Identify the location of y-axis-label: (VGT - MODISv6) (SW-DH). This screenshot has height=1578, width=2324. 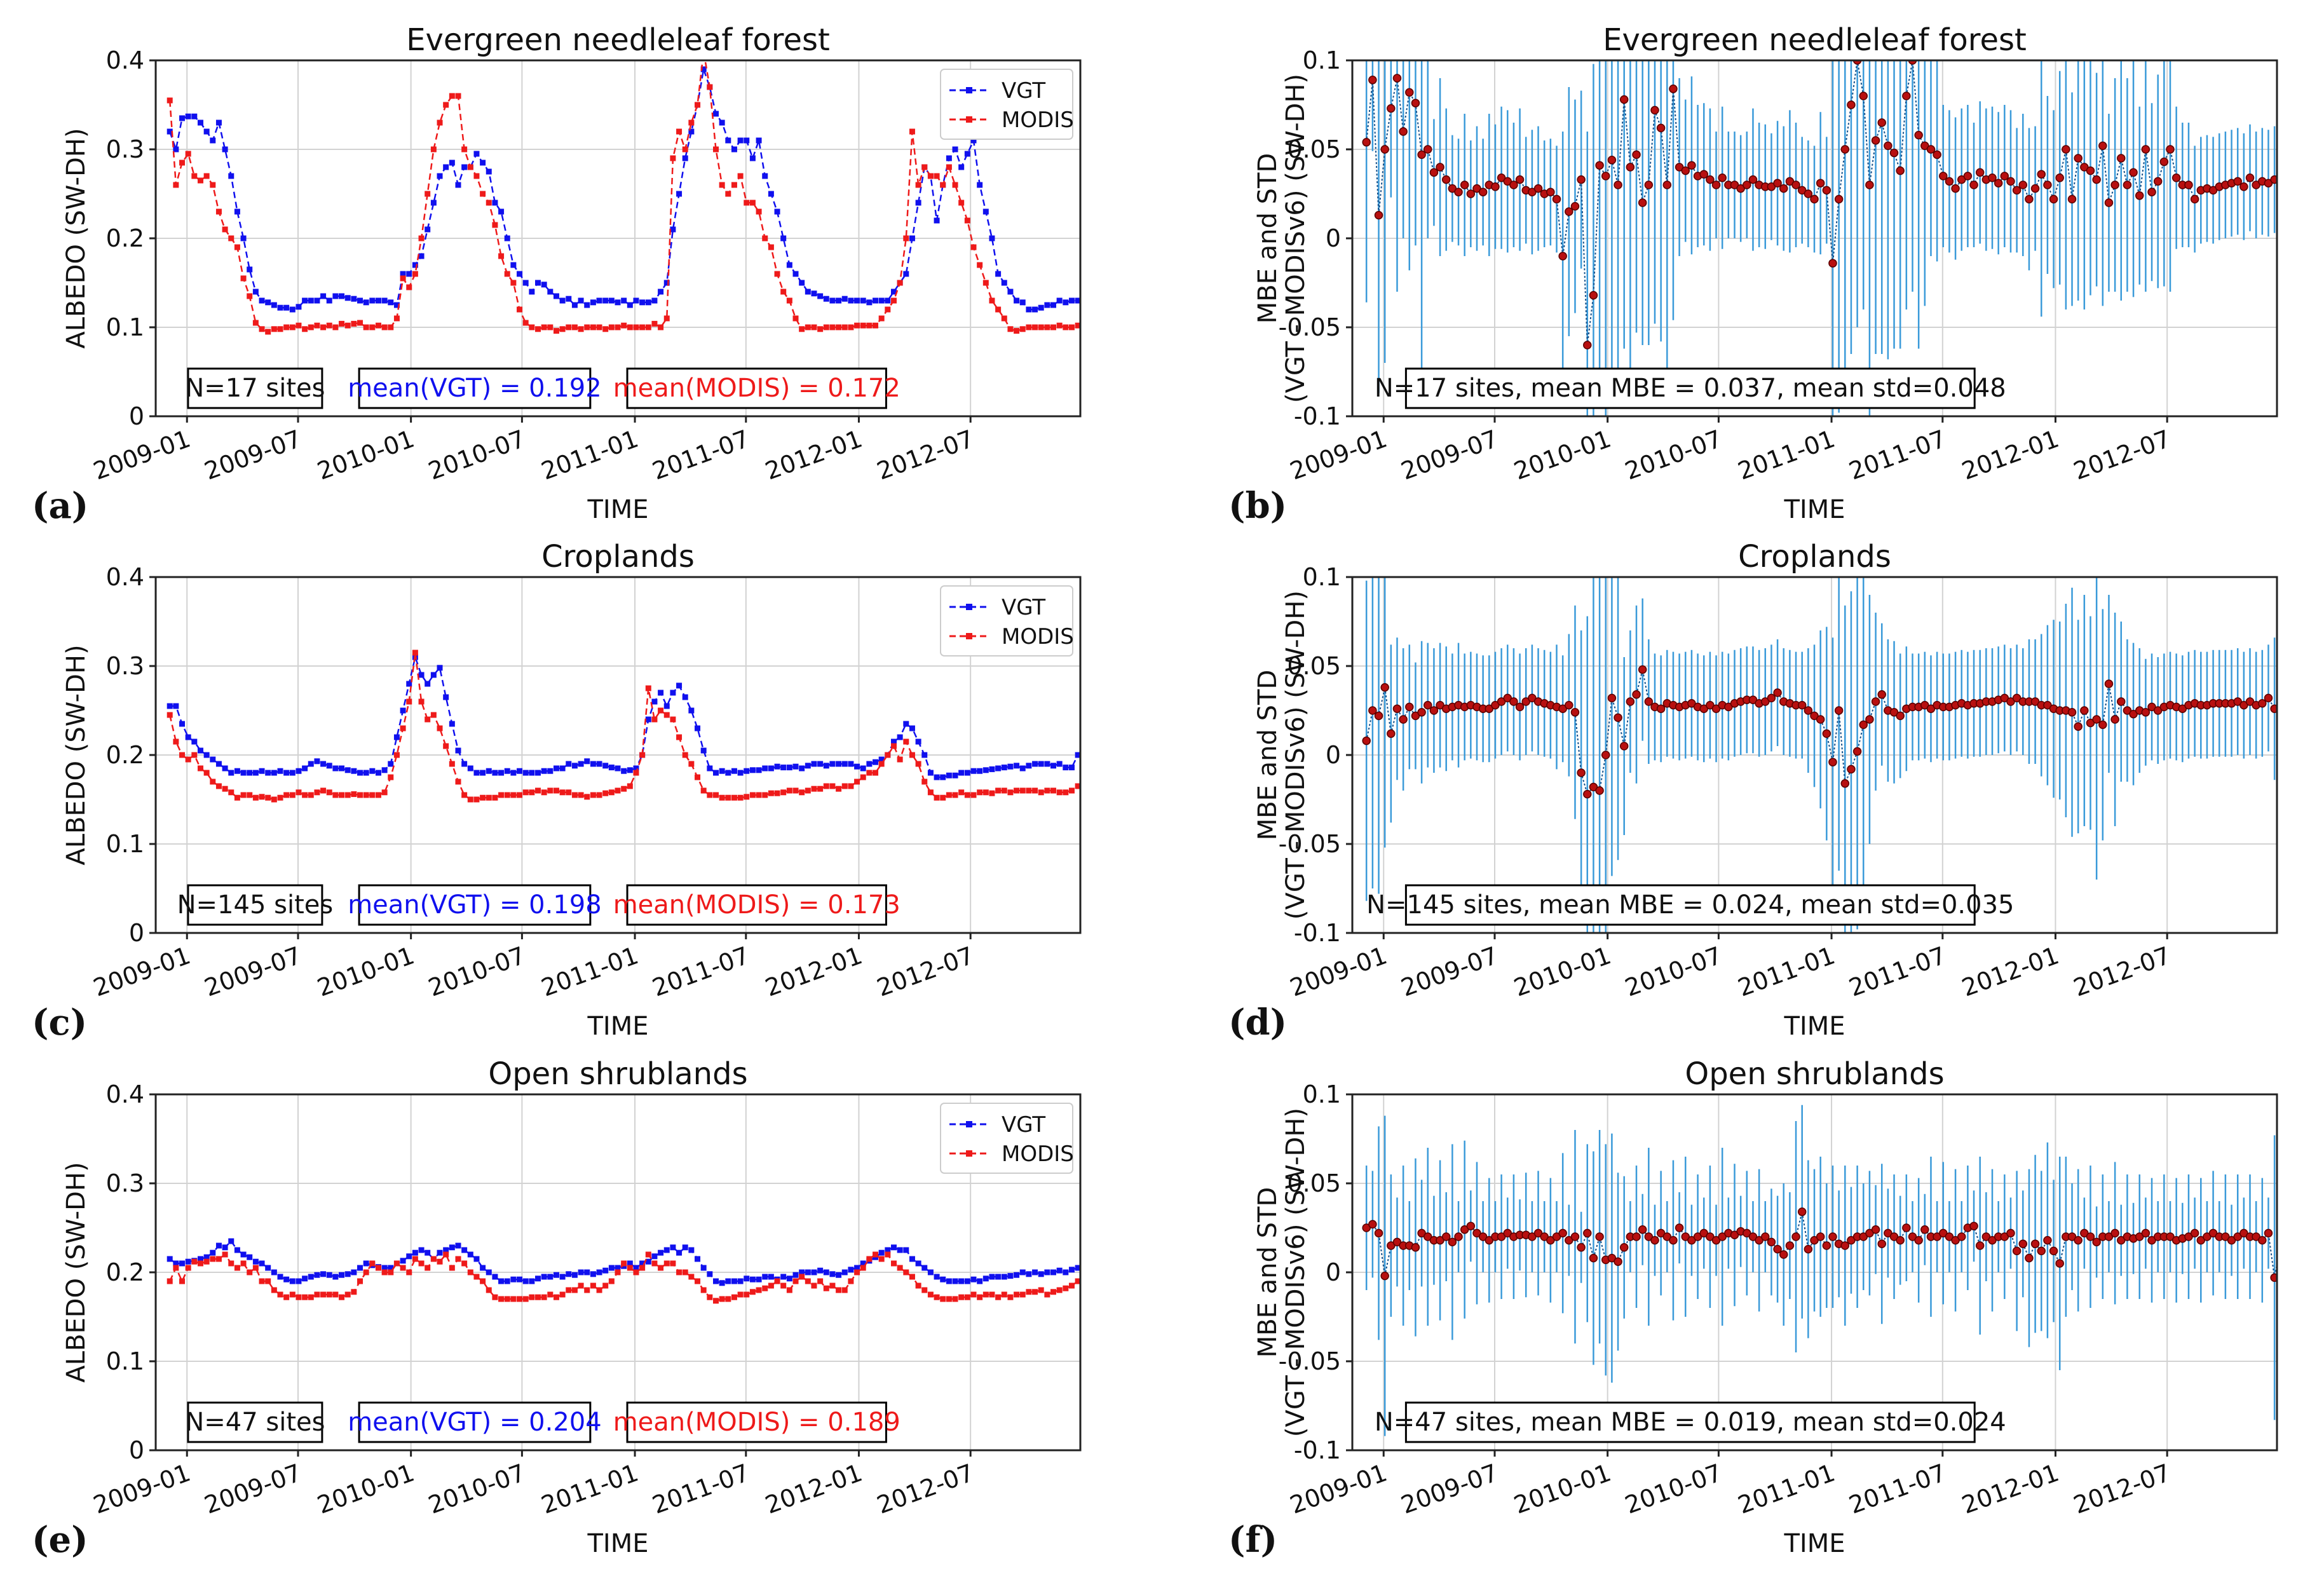
(1295, 755).